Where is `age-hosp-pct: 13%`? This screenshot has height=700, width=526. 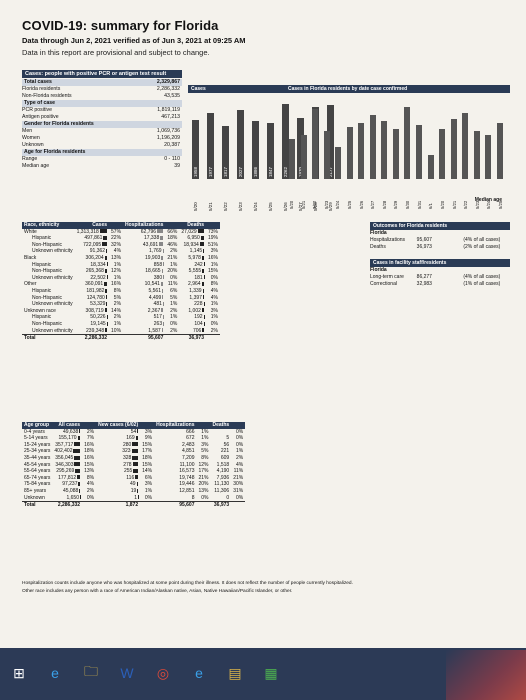 age-hosp-pct: 13% is located at coordinates (203, 490).